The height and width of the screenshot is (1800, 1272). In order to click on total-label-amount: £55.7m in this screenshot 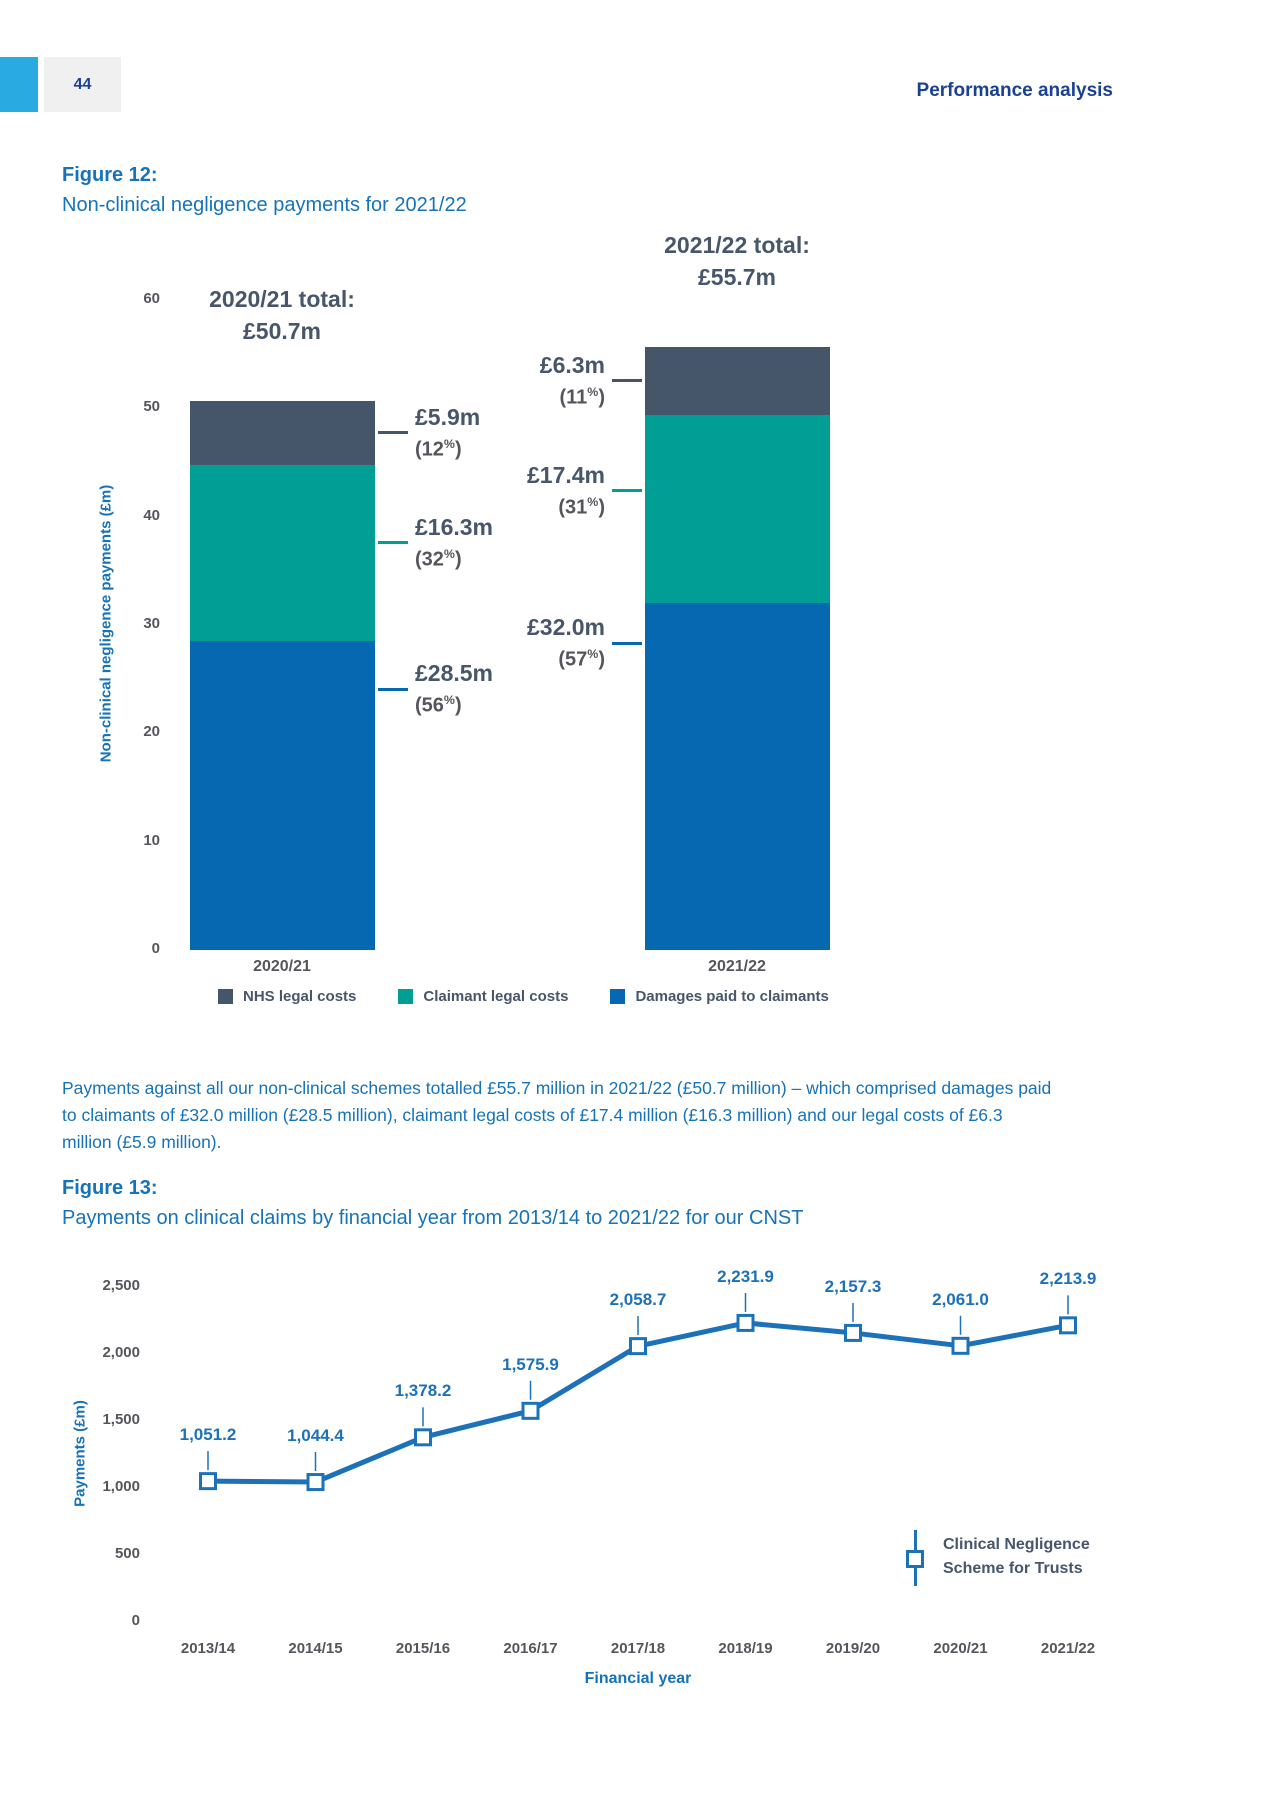, I will do `click(736, 276)`.